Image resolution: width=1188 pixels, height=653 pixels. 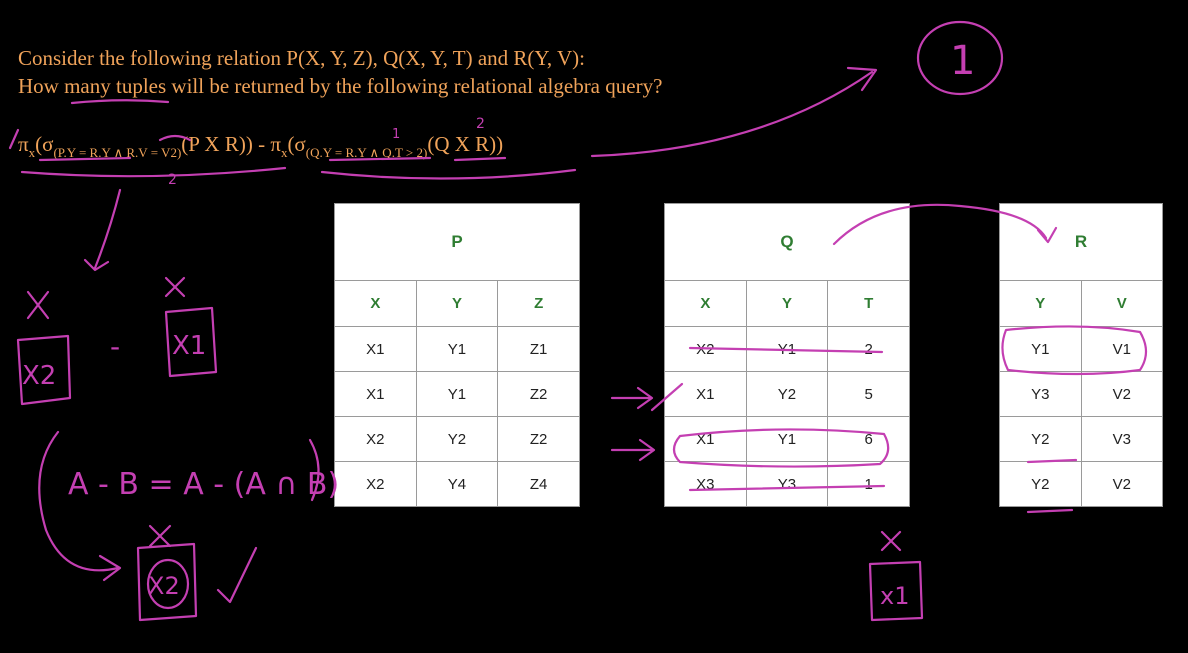 I want to click on cell: X3, so click(x=705, y=484).